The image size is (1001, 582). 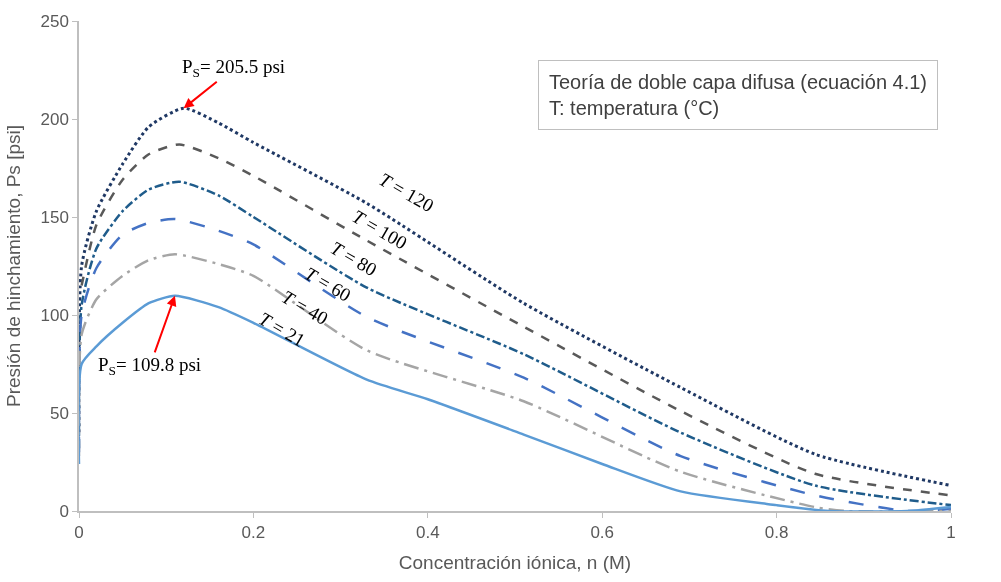 I want to click on x-tick-label: 0.4, so click(x=427, y=533).